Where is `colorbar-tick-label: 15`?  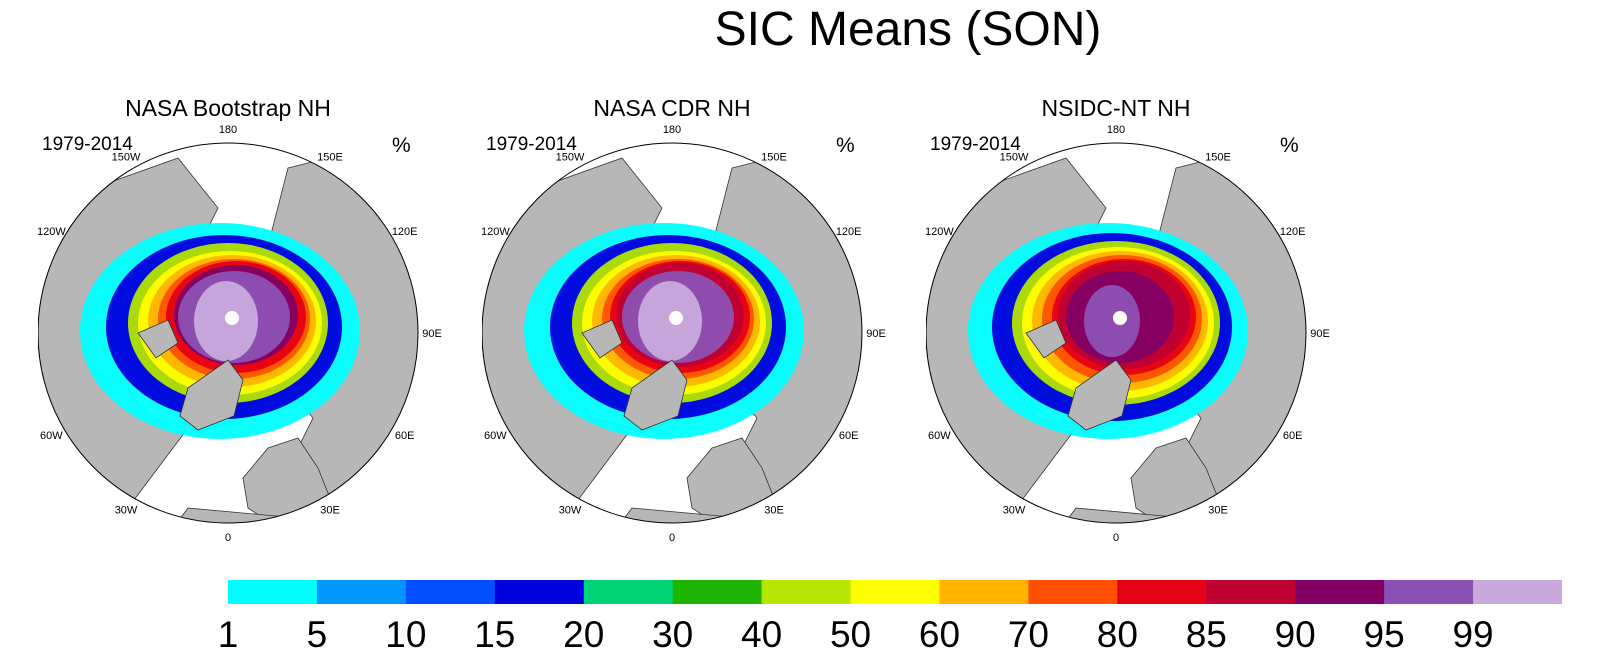 colorbar-tick-label: 15 is located at coordinates (495, 634).